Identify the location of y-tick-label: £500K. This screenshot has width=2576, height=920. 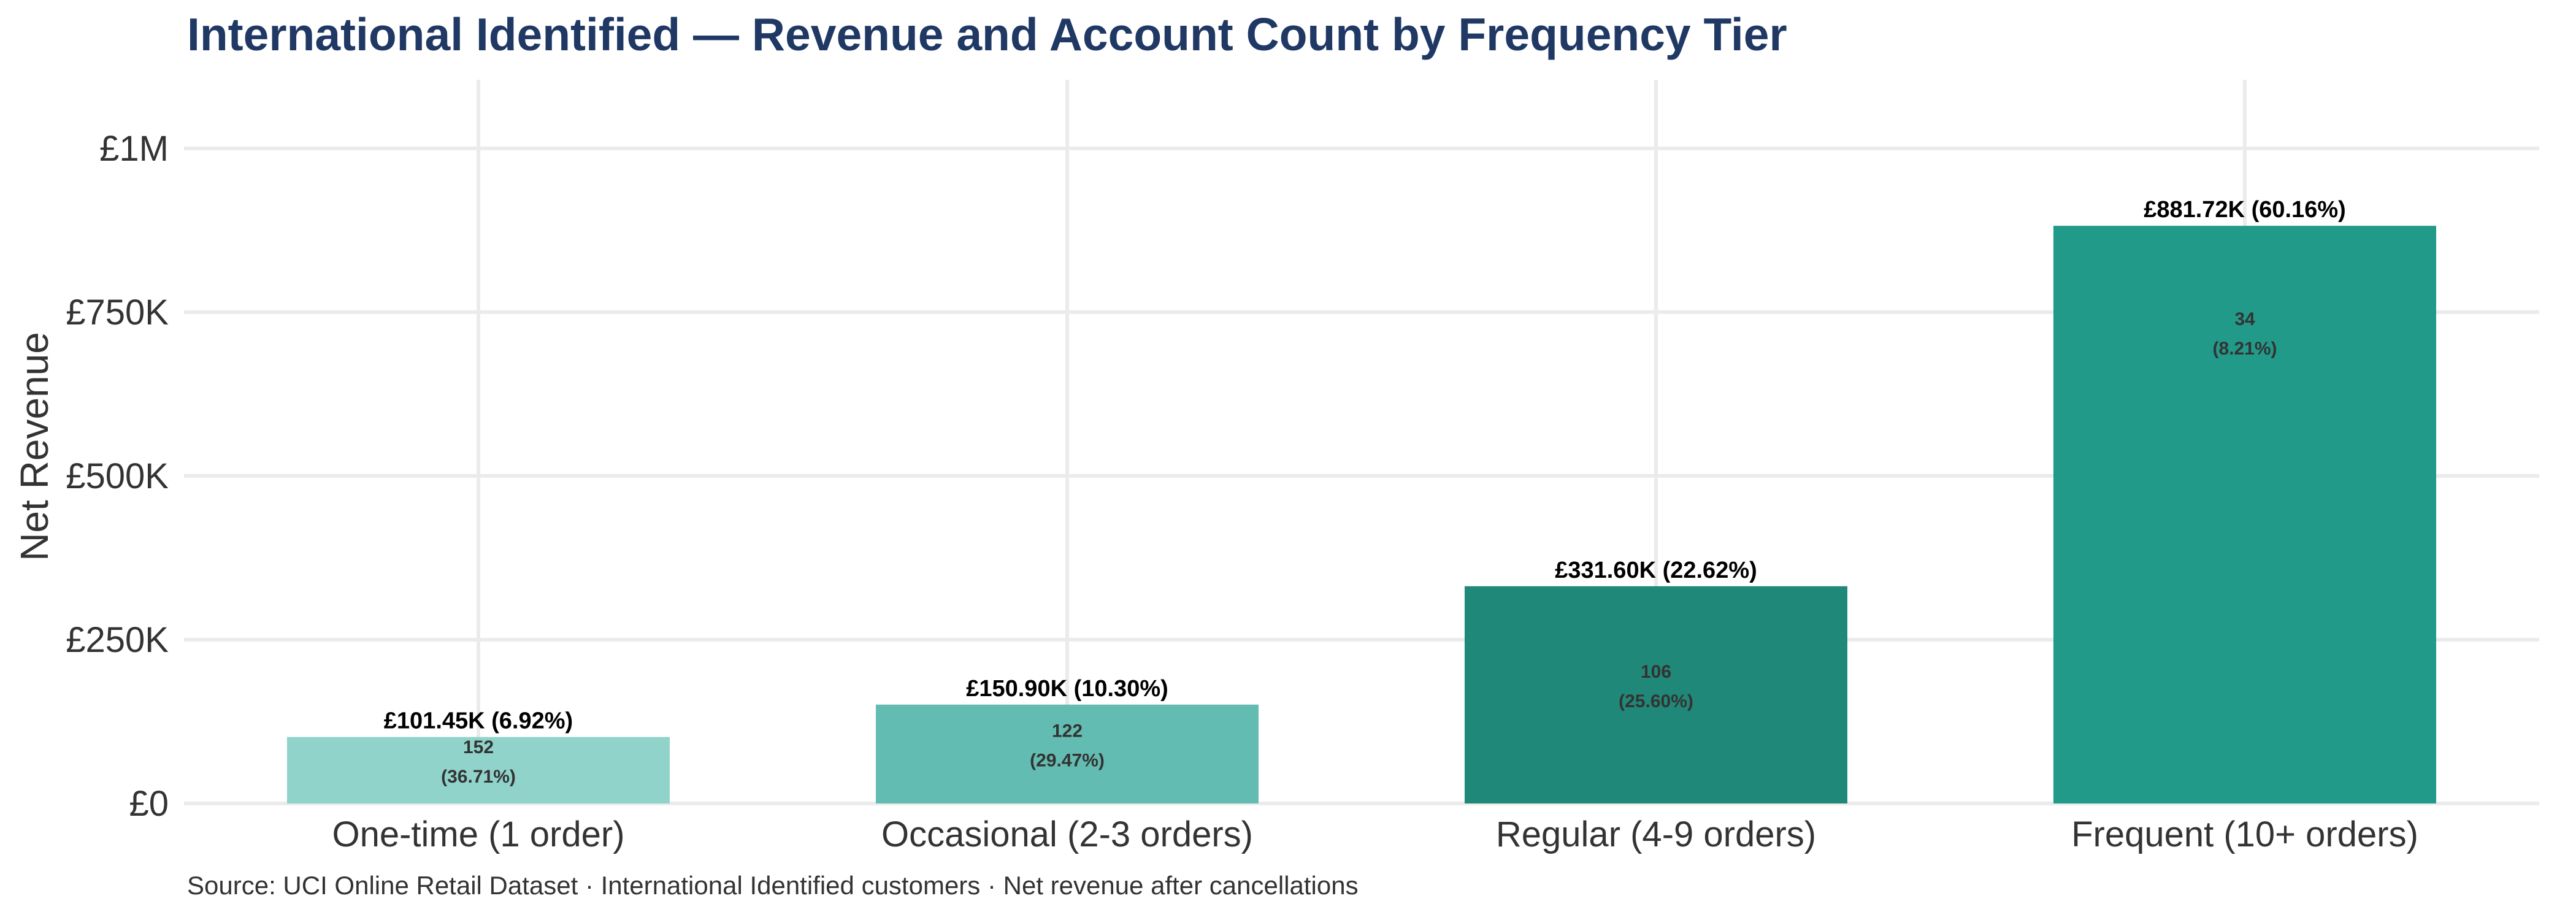
(117, 476).